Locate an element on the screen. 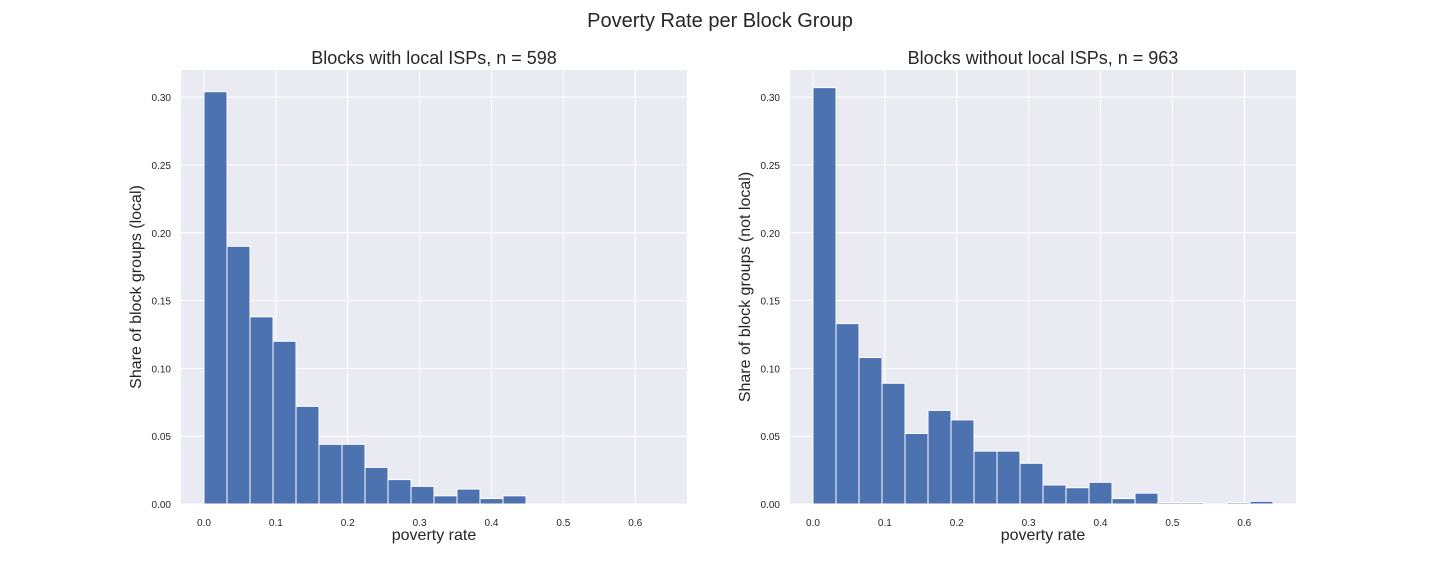  left-y-ticks: 0.00 0.05 0.10 0.15 0.20 0.25 0.30 is located at coordinates (162, 302).